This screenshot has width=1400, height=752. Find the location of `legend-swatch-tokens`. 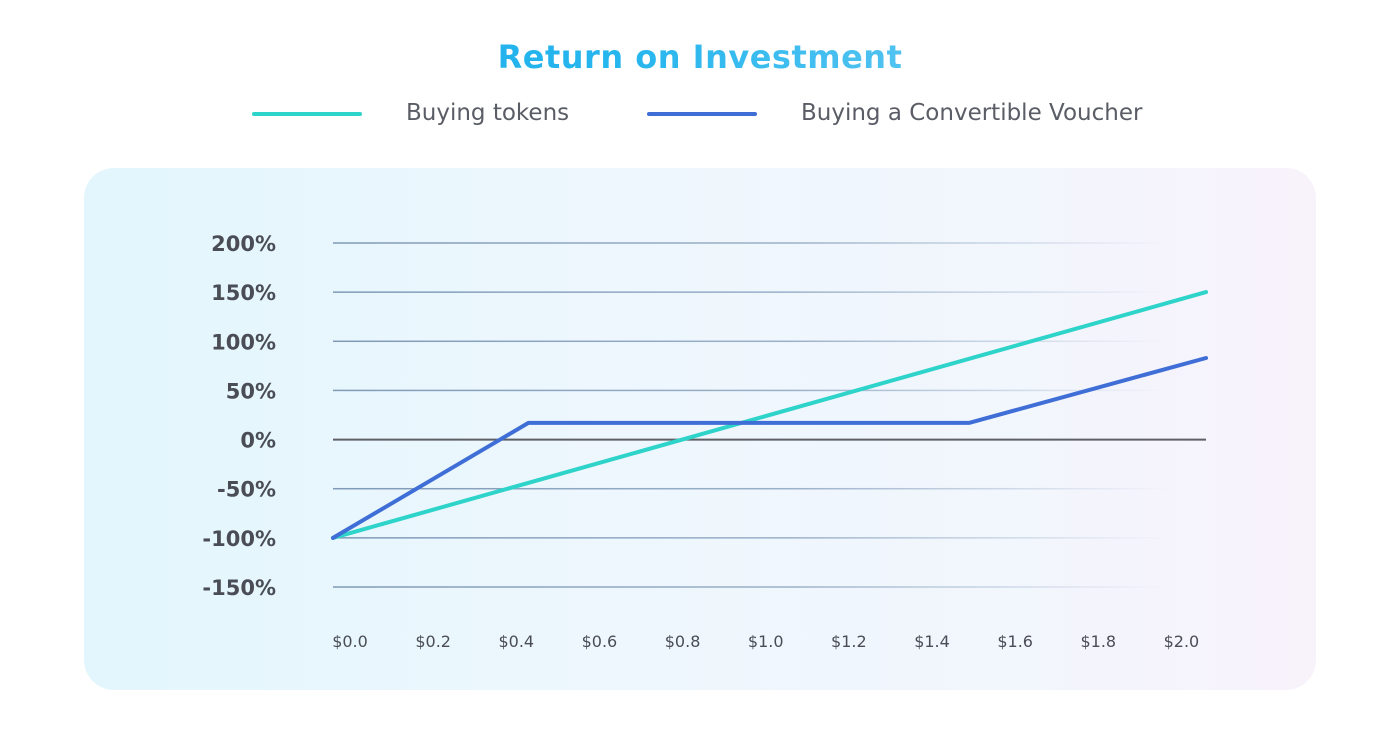

legend-swatch-tokens is located at coordinates (307, 114).